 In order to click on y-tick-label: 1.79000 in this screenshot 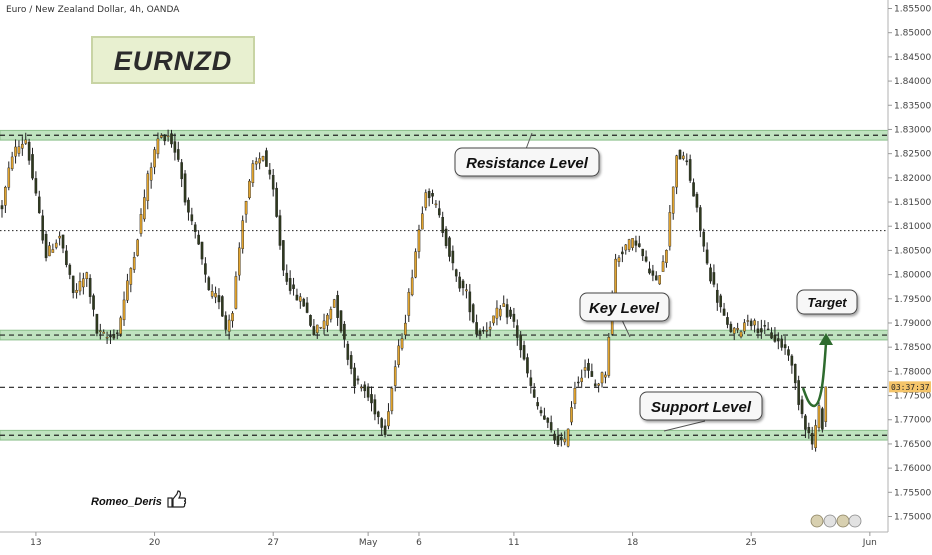, I will do `click(912, 324)`.